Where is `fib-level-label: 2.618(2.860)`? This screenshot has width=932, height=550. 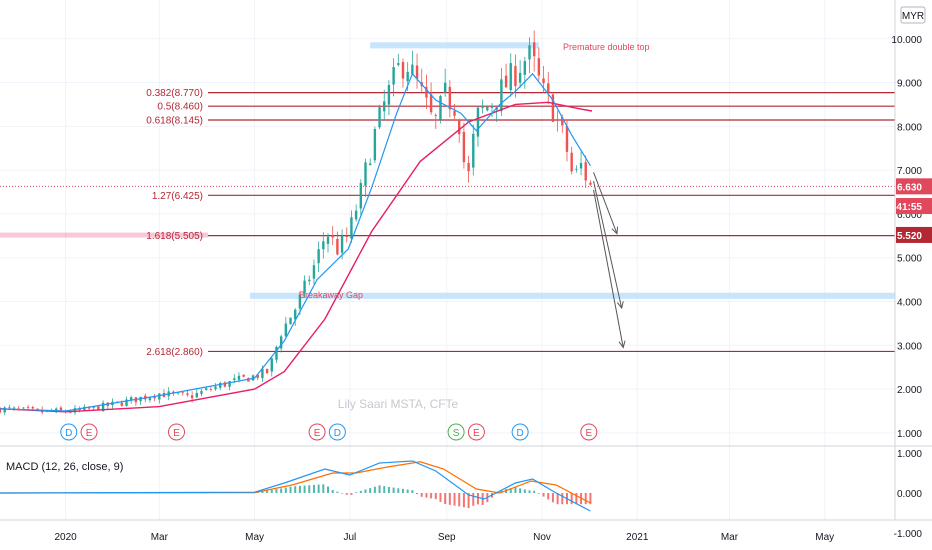 fib-level-label: 2.618(2.860) is located at coordinates (174, 352).